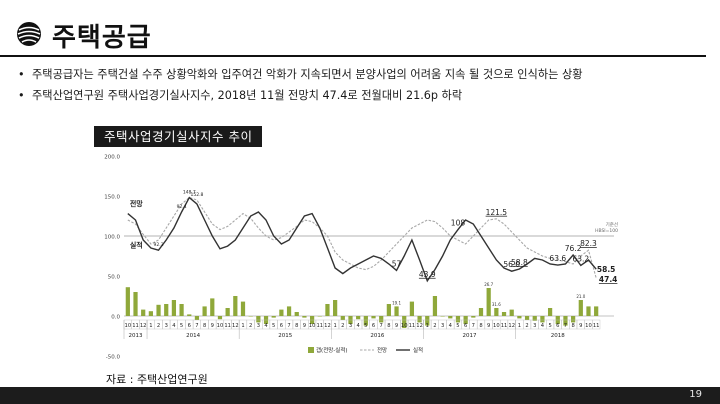 Image resolution: width=720 pixels, height=404 pixels. I want to click on y-tick-label: 150.0, so click(112, 198).